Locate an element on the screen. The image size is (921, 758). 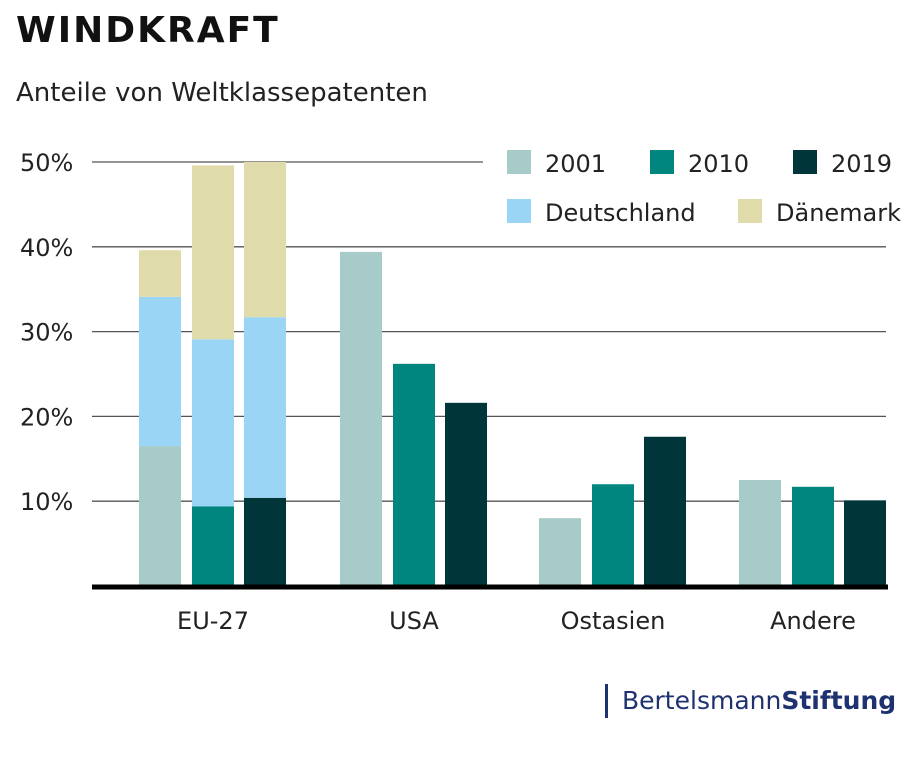
x-tick-label: EU-27 is located at coordinates (213, 621).